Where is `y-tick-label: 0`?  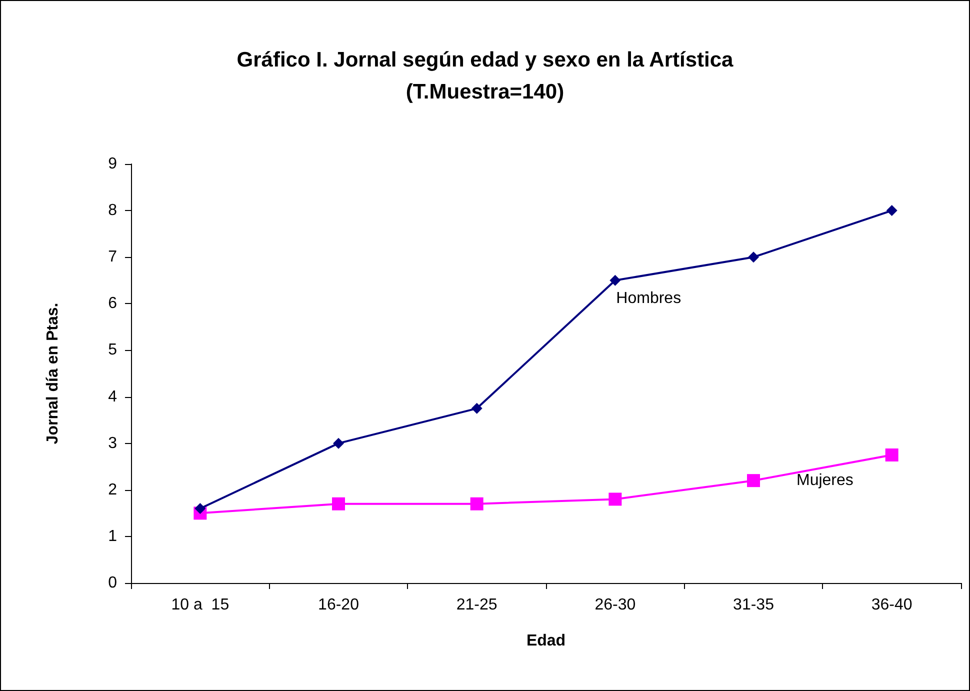
y-tick-label: 0 is located at coordinates (113, 583).